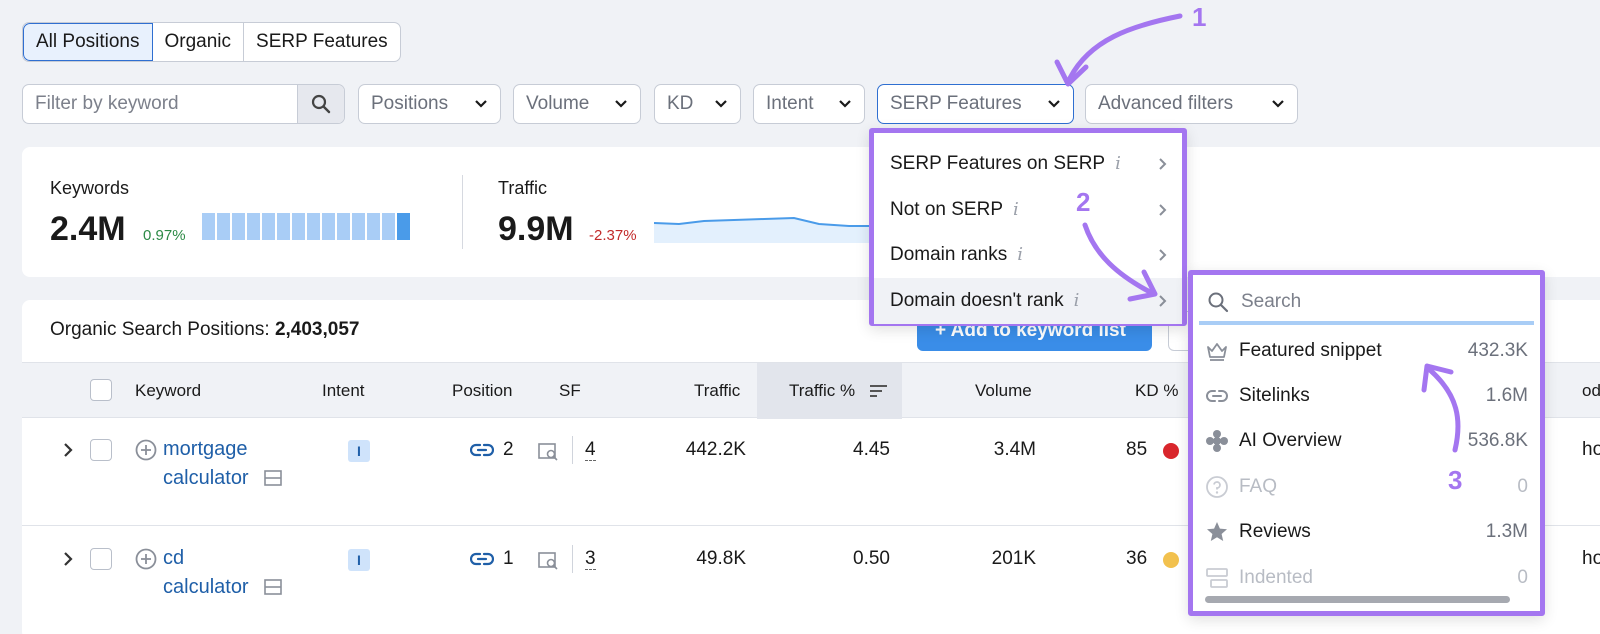  I want to click on col-truncated: oda, so click(1591, 390).